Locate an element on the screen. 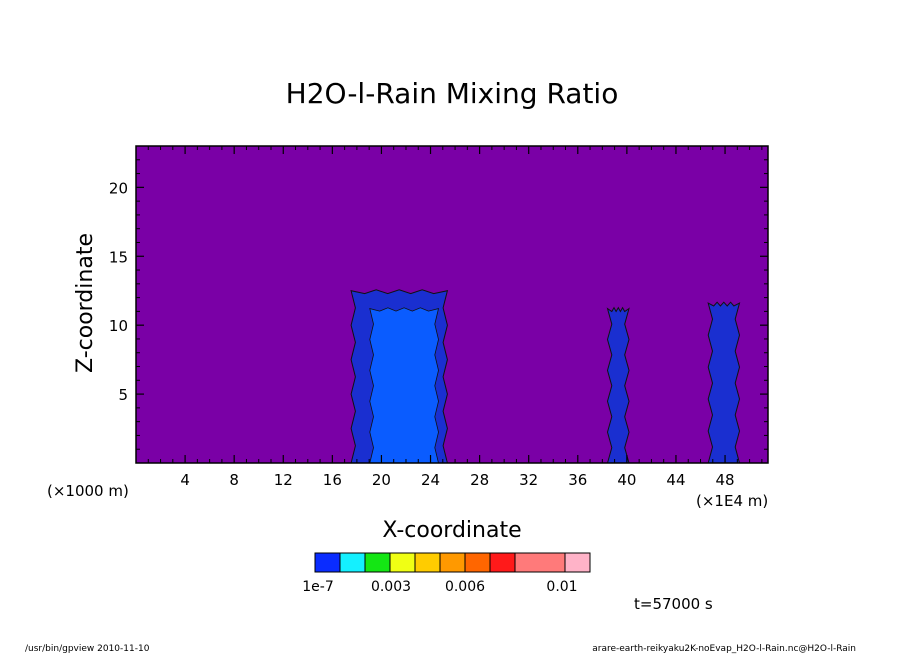 This screenshot has height=654, width=904. y-tick-label: 5 is located at coordinates (123, 395).